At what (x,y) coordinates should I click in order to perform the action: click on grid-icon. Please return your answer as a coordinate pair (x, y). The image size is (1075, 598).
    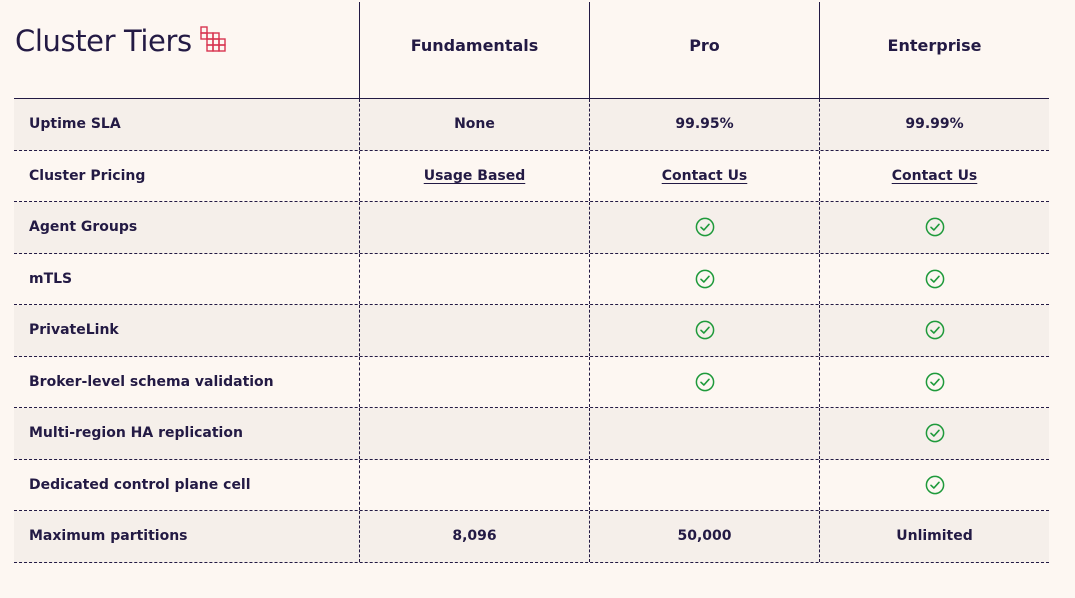
    Looking at the image, I should click on (213, 39).